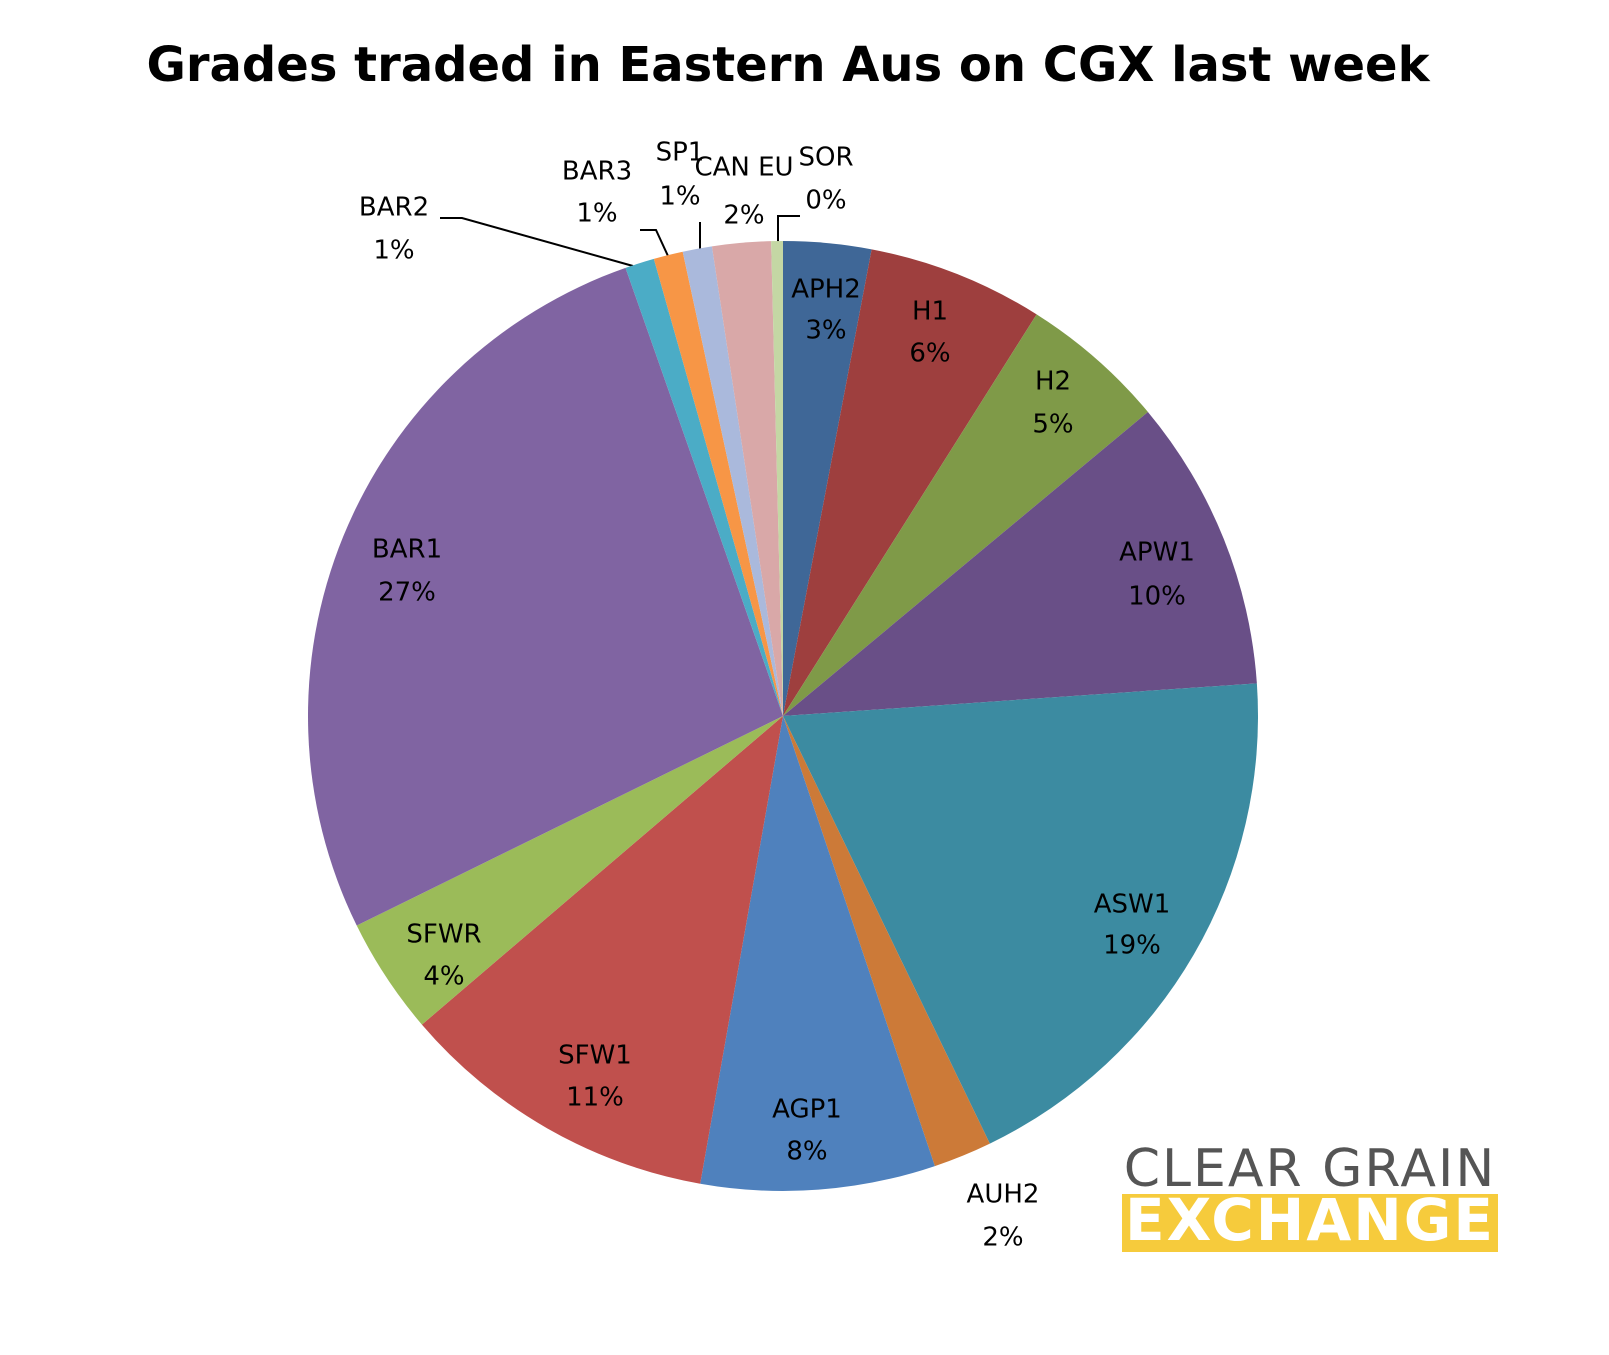 The image size is (1609, 1355). Describe the element at coordinates (407, 593) in the screenshot. I see `slice-value-label: 27%` at that location.